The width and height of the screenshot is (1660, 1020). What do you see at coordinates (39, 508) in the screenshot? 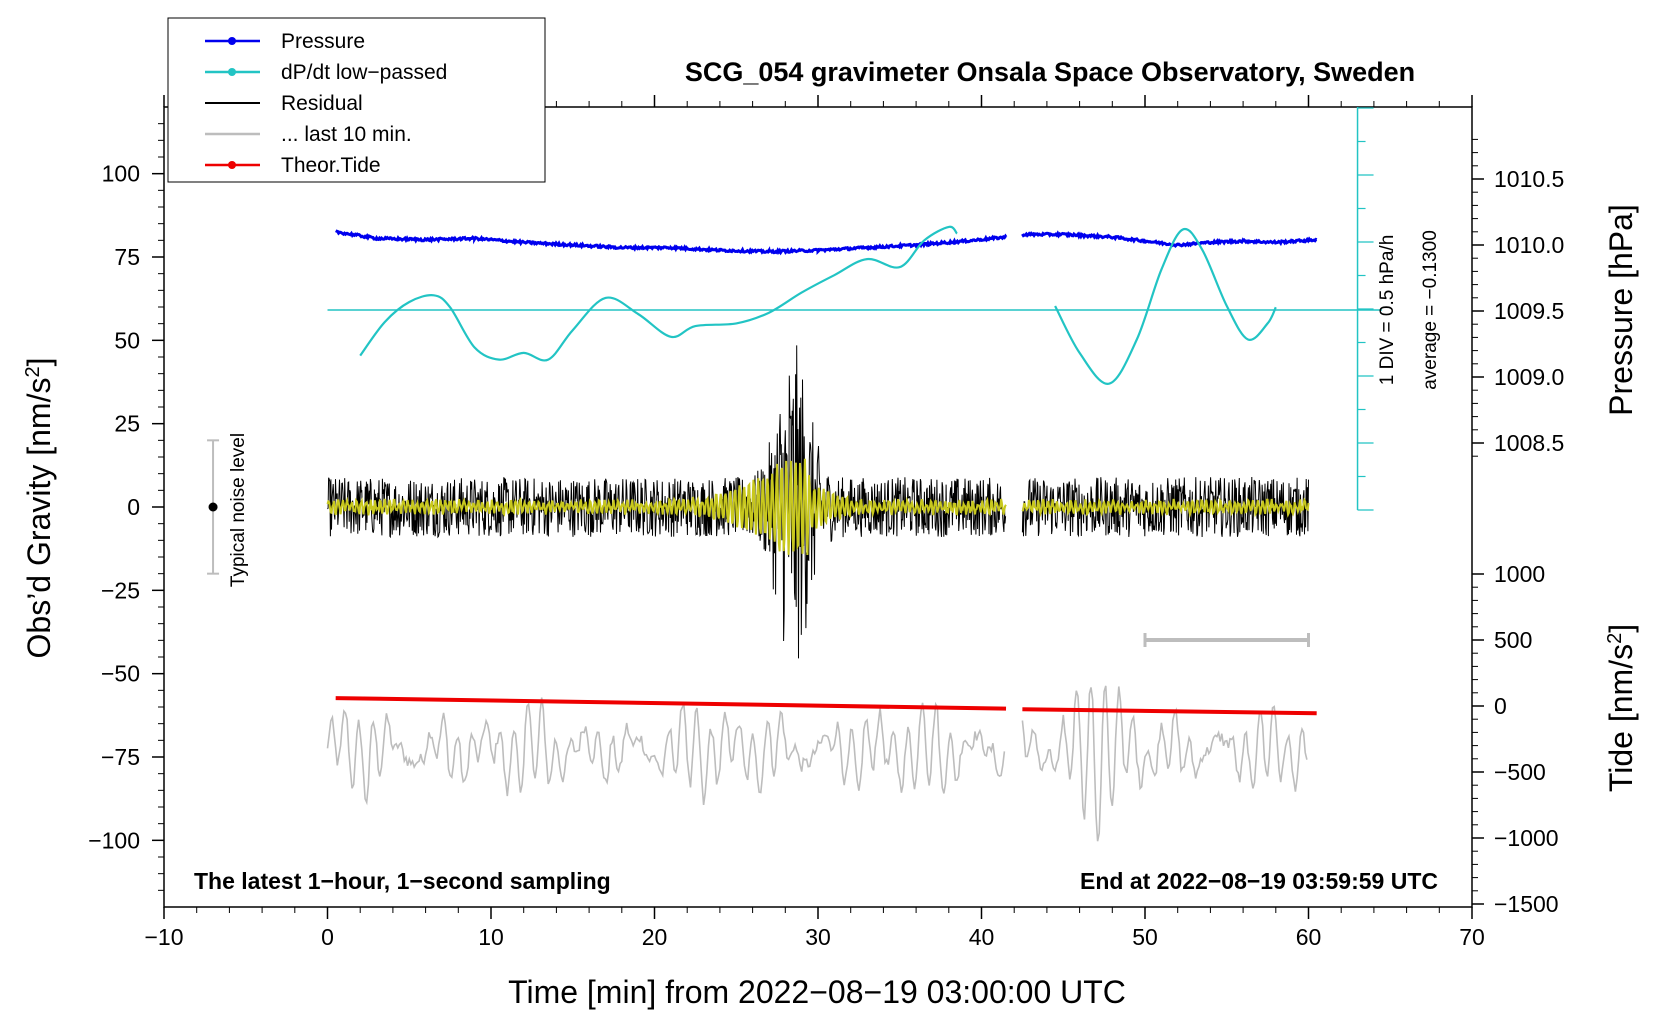
I see `y-axis-title: Obs’d Gravity [nm/s2]` at bounding box center [39, 508].